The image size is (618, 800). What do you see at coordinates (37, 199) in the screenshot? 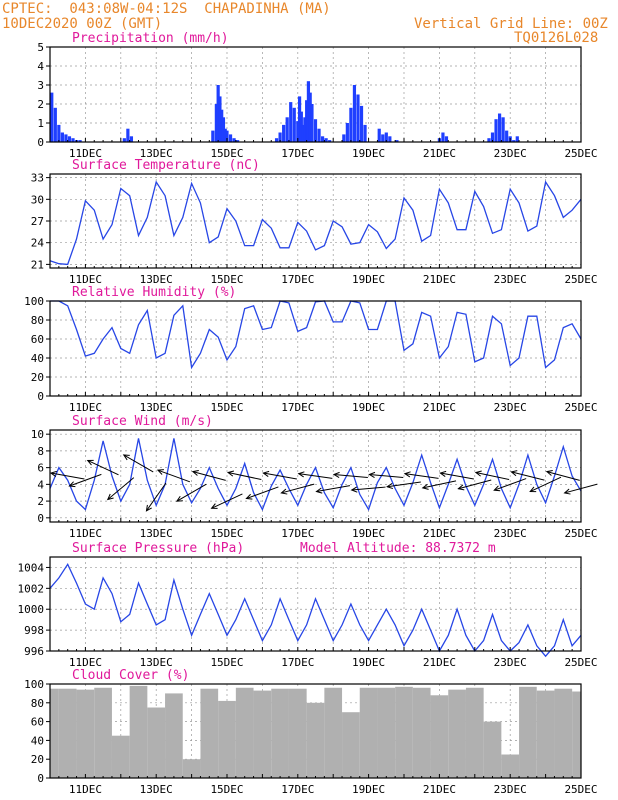
I see `y-tick-label: 30` at bounding box center [37, 199].